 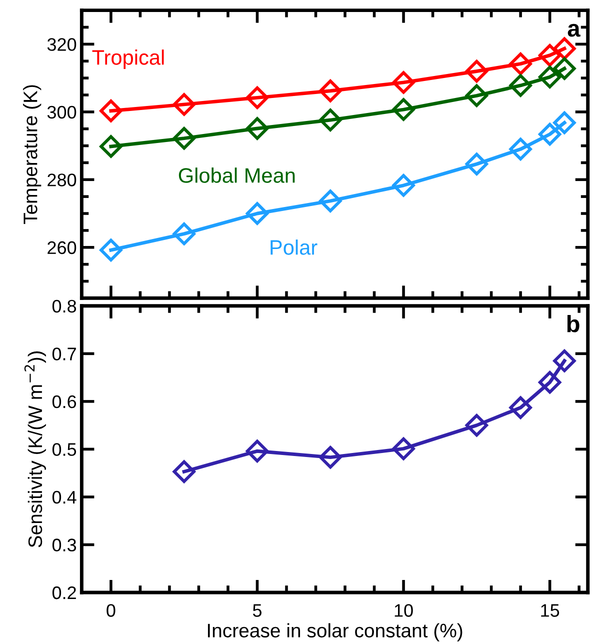 What do you see at coordinates (550, 610) in the screenshot?
I see `x-tick-label: 15` at bounding box center [550, 610].